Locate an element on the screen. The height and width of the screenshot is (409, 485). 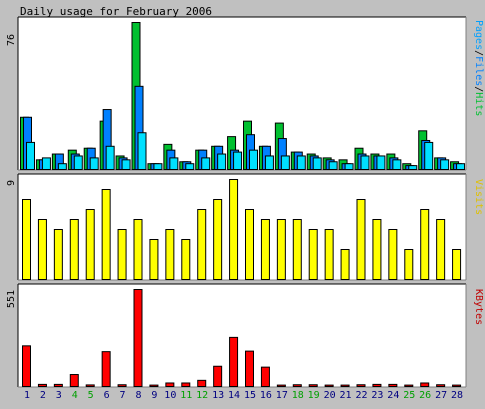
day-label: 5 is located at coordinates (91, 395).